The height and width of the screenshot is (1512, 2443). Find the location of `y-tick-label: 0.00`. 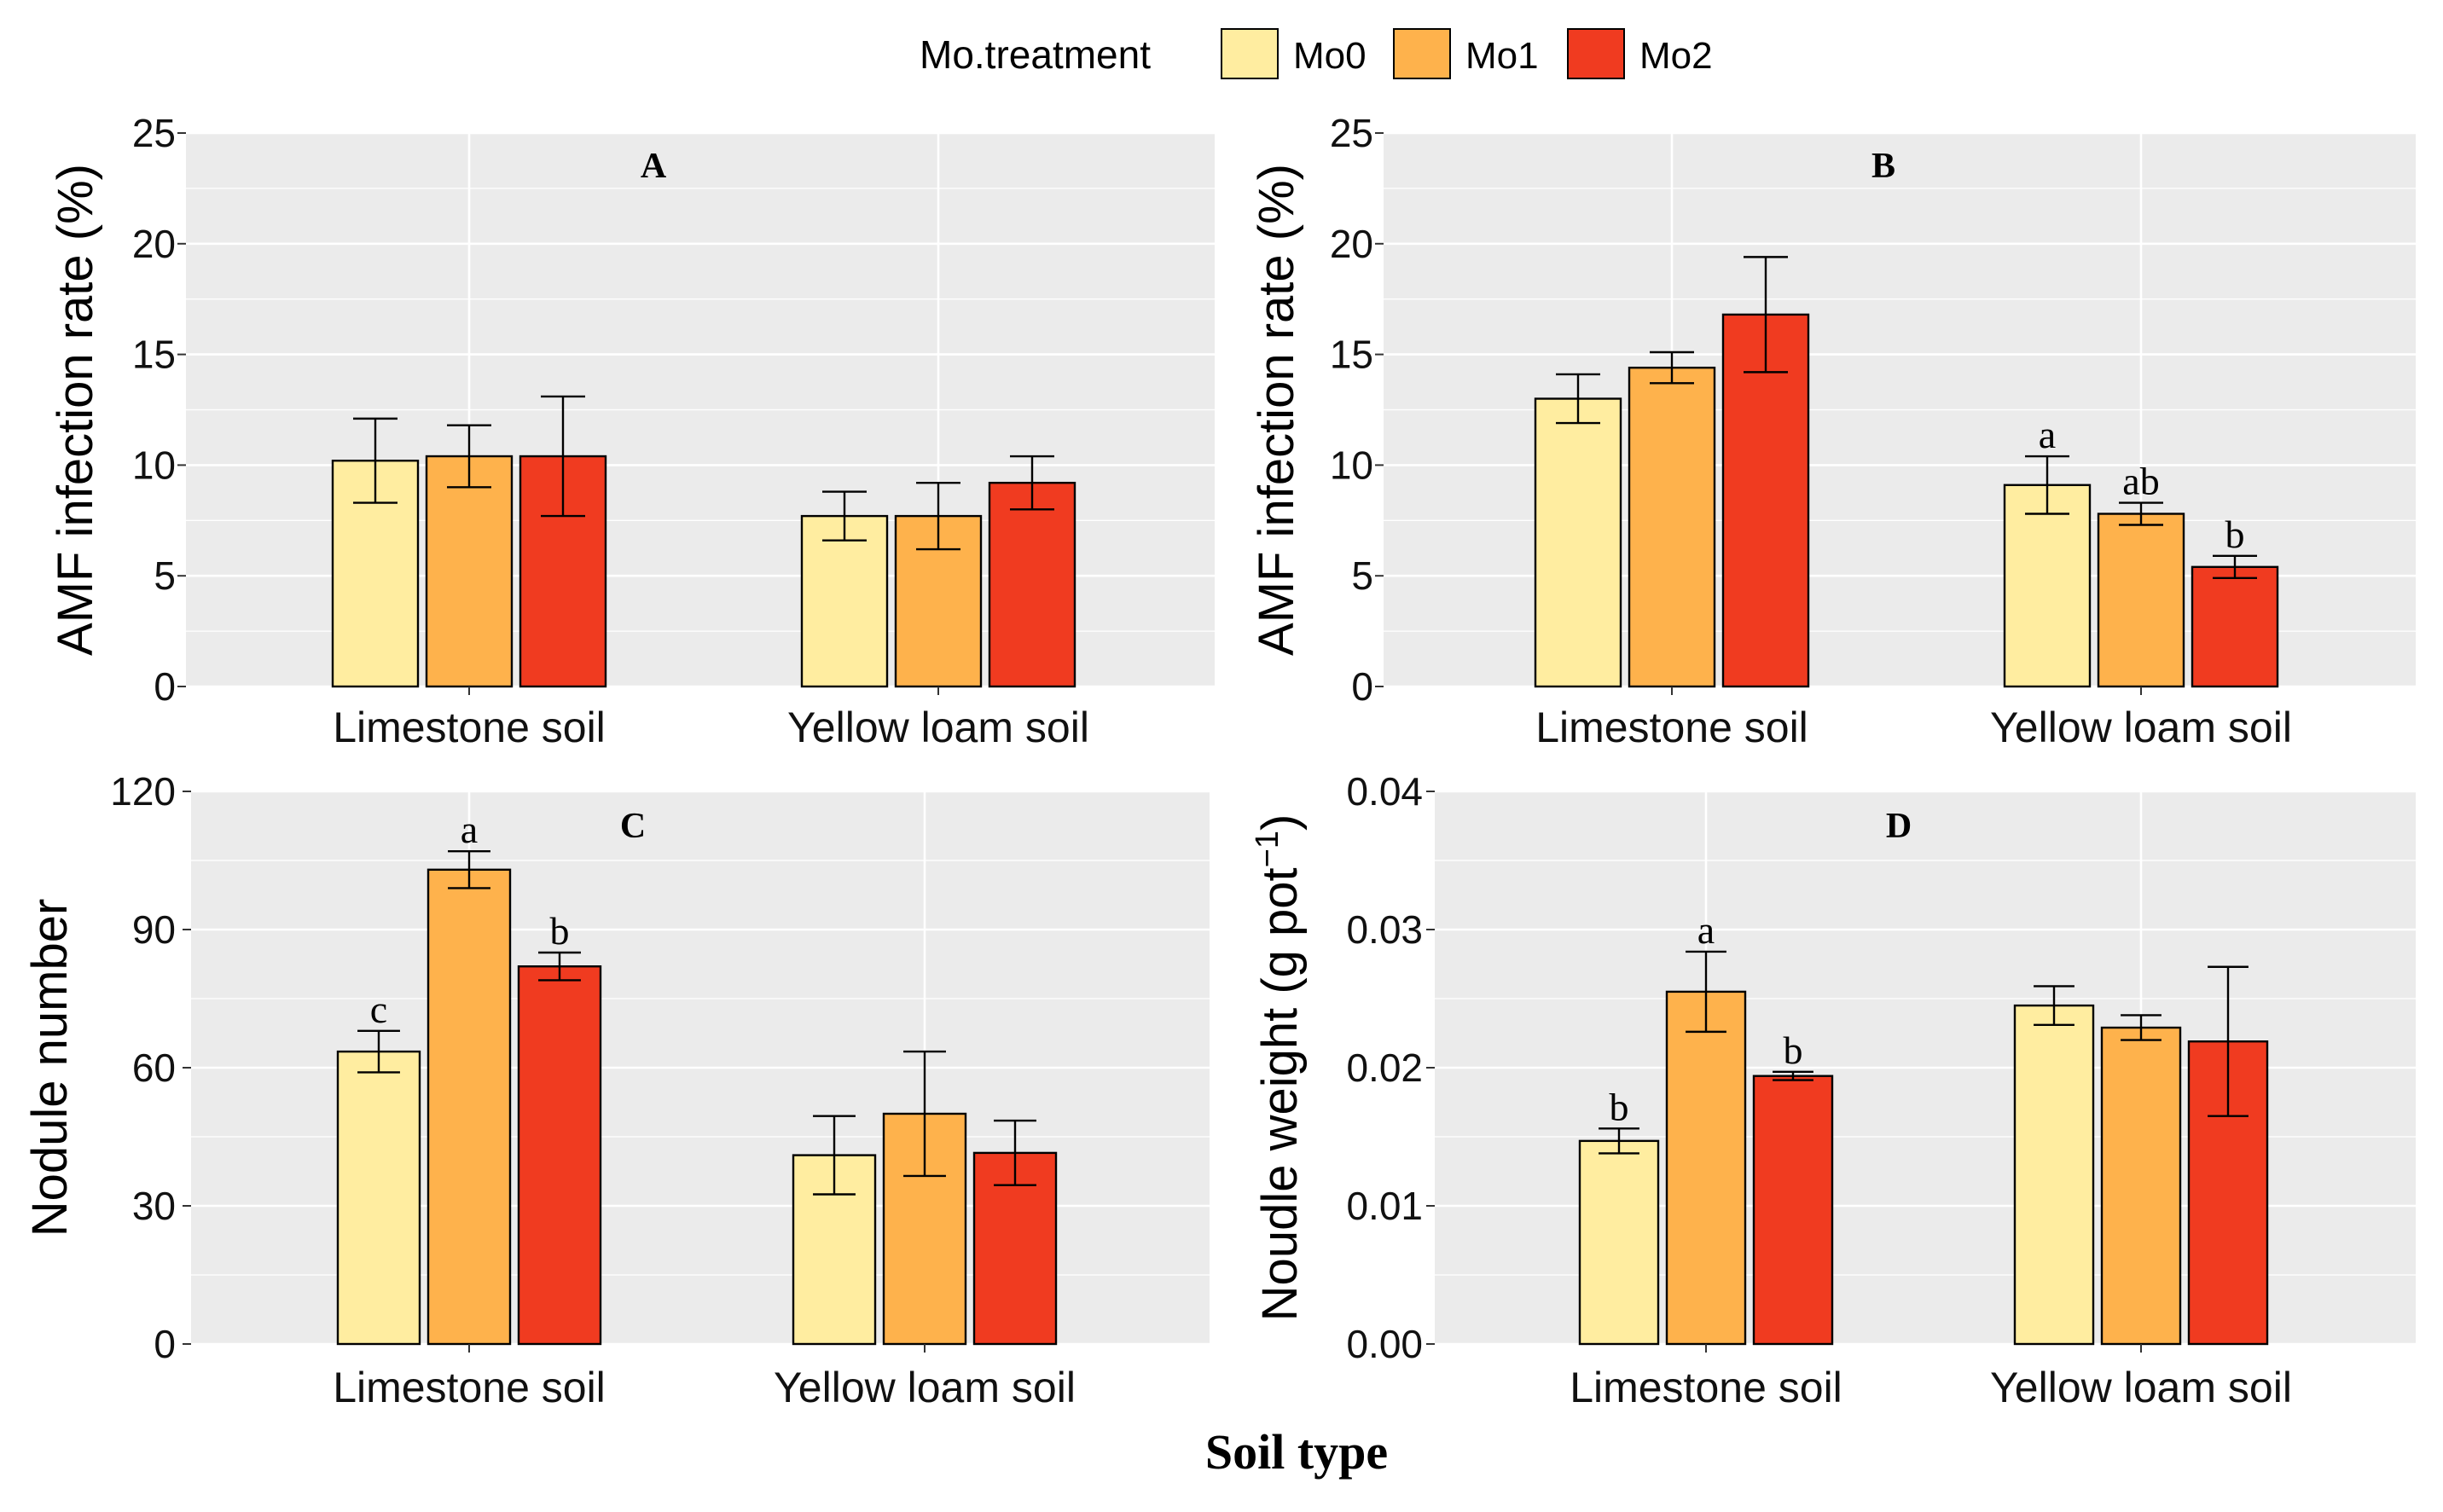

y-tick-label: 0.00 is located at coordinates (1385, 1344).